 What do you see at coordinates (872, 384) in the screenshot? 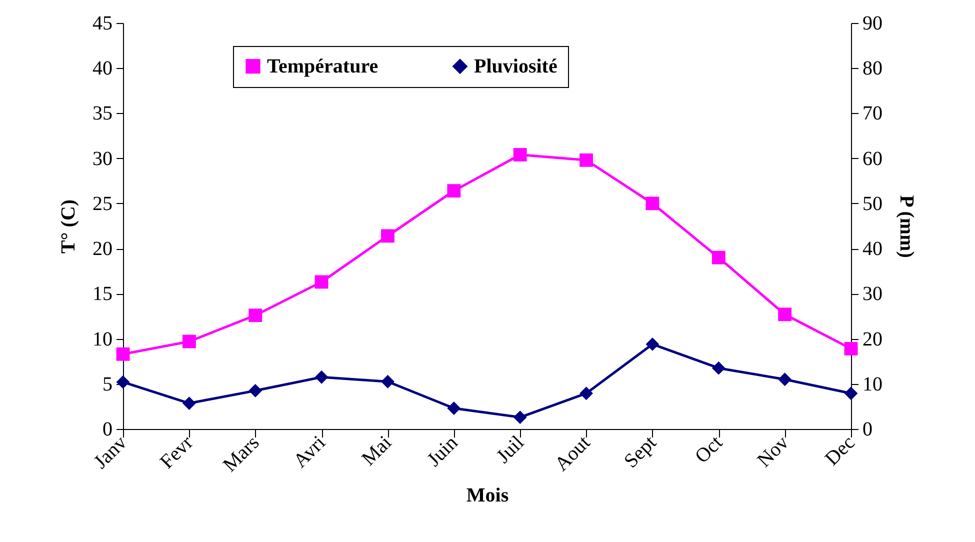
I see `y2-tick-label: 10` at bounding box center [872, 384].